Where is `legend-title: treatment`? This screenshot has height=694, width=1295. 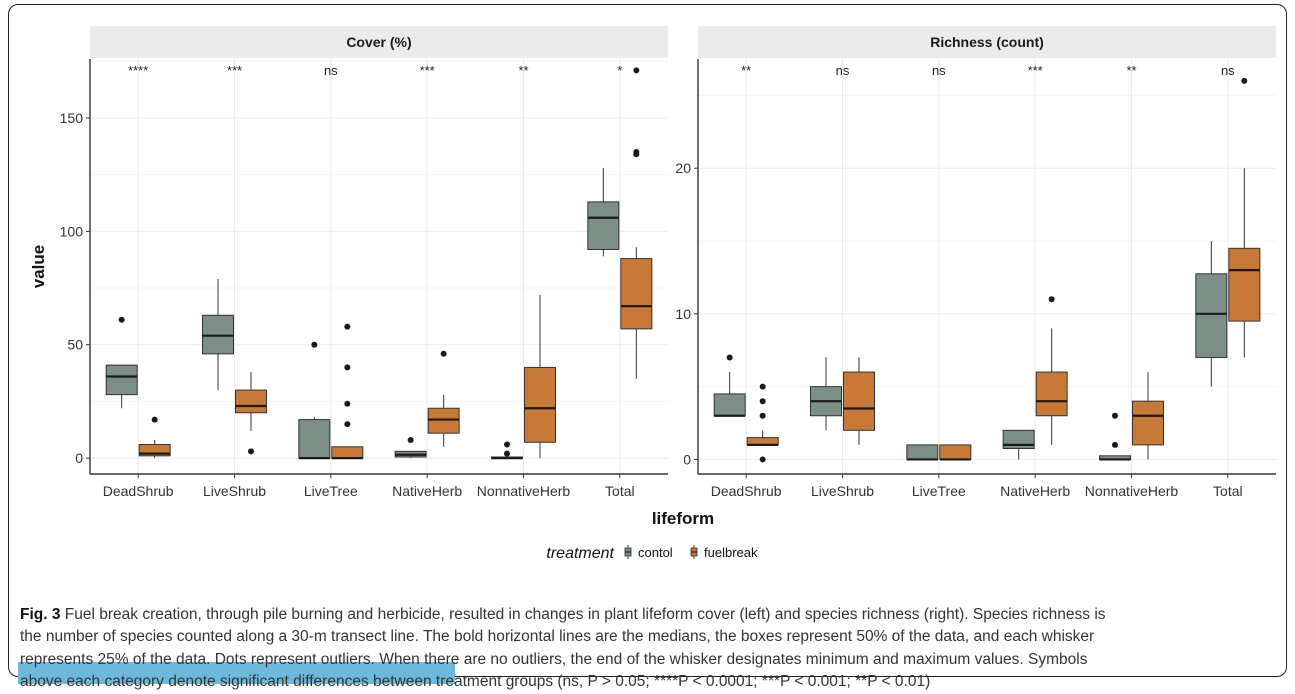
legend-title: treatment is located at coordinates (580, 553).